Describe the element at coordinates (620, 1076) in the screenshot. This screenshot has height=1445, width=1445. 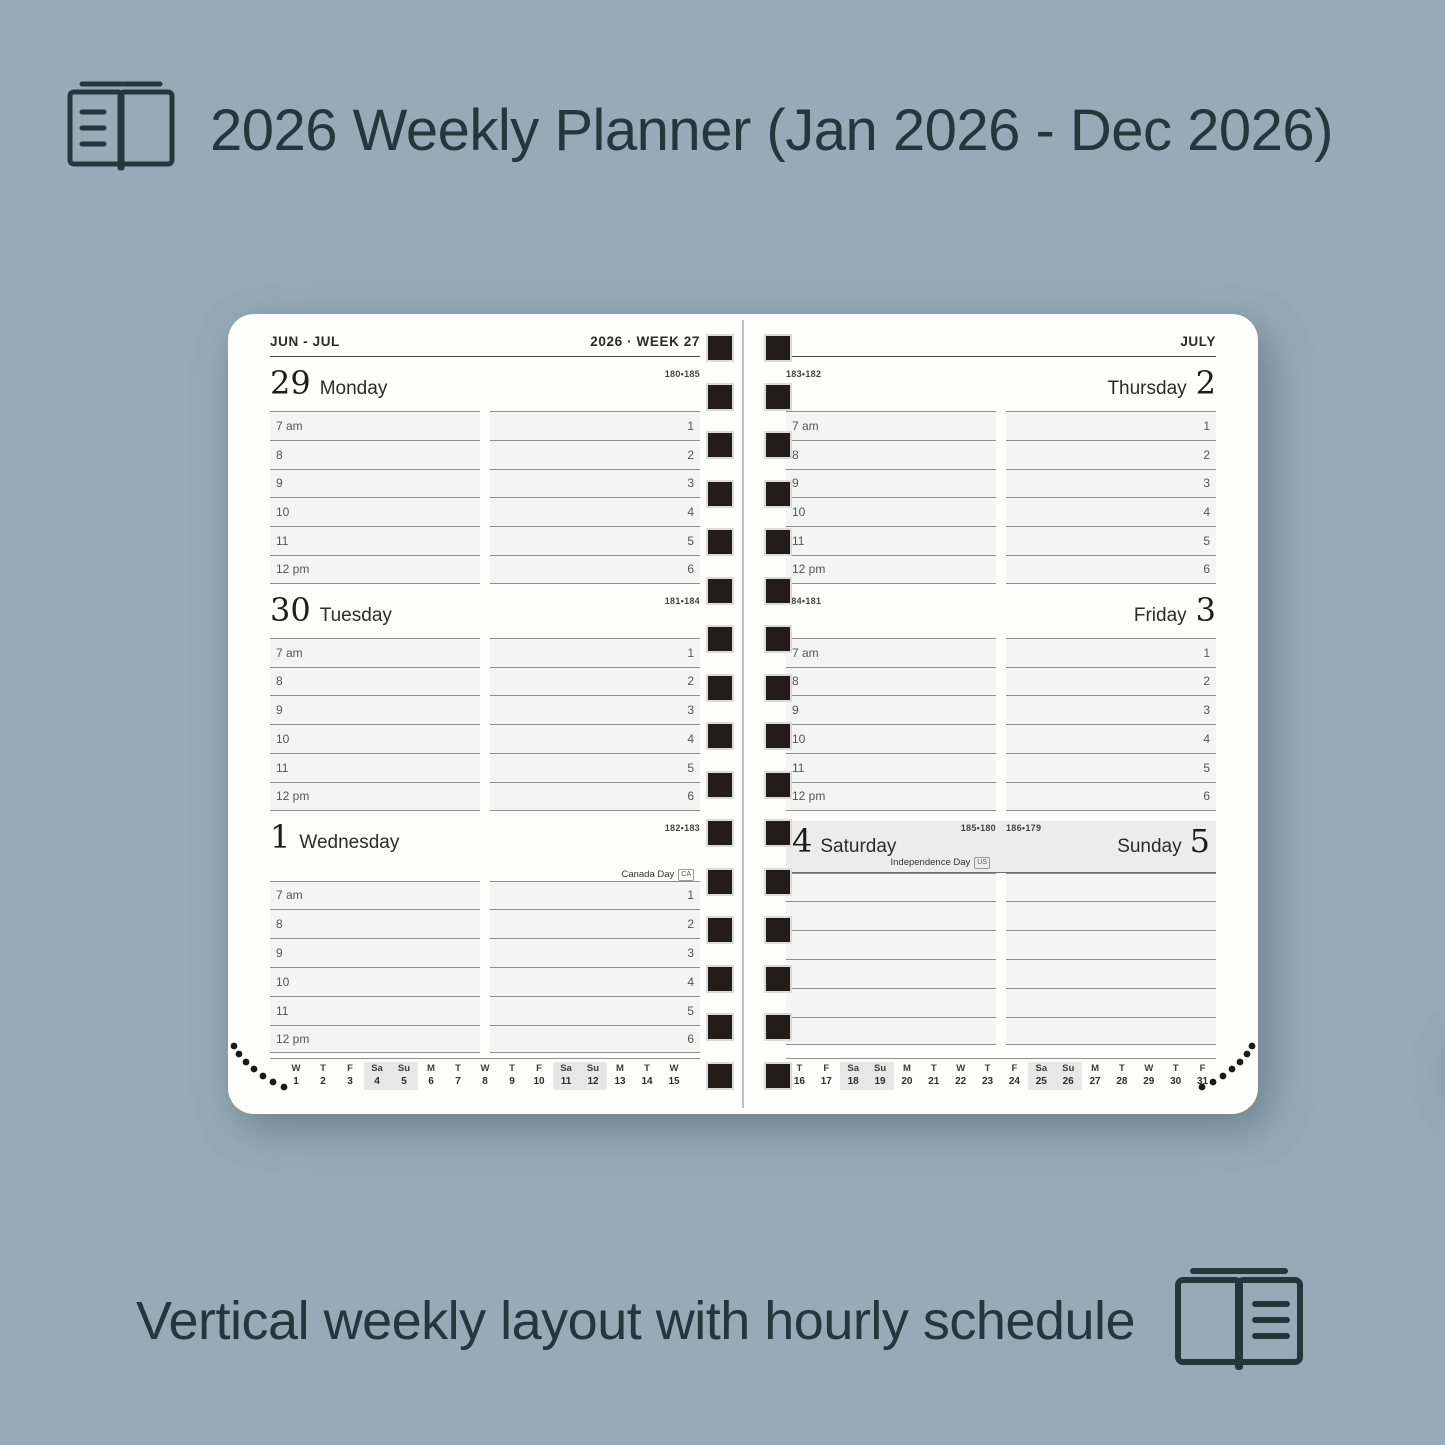
I see `mini-month-day: M 13` at that location.